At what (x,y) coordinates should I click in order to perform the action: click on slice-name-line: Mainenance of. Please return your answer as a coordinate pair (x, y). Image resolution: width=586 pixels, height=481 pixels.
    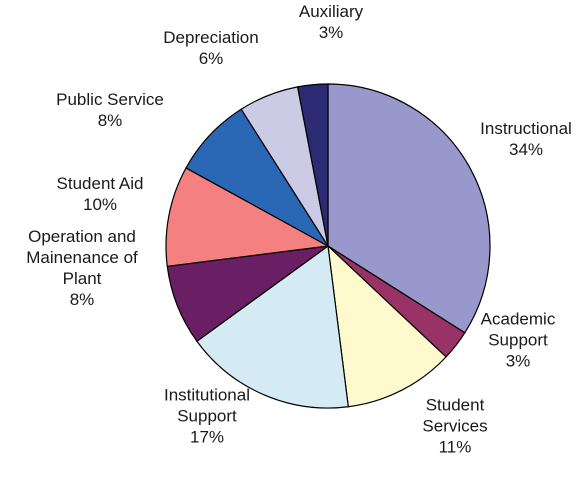
    Looking at the image, I should click on (82, 257).